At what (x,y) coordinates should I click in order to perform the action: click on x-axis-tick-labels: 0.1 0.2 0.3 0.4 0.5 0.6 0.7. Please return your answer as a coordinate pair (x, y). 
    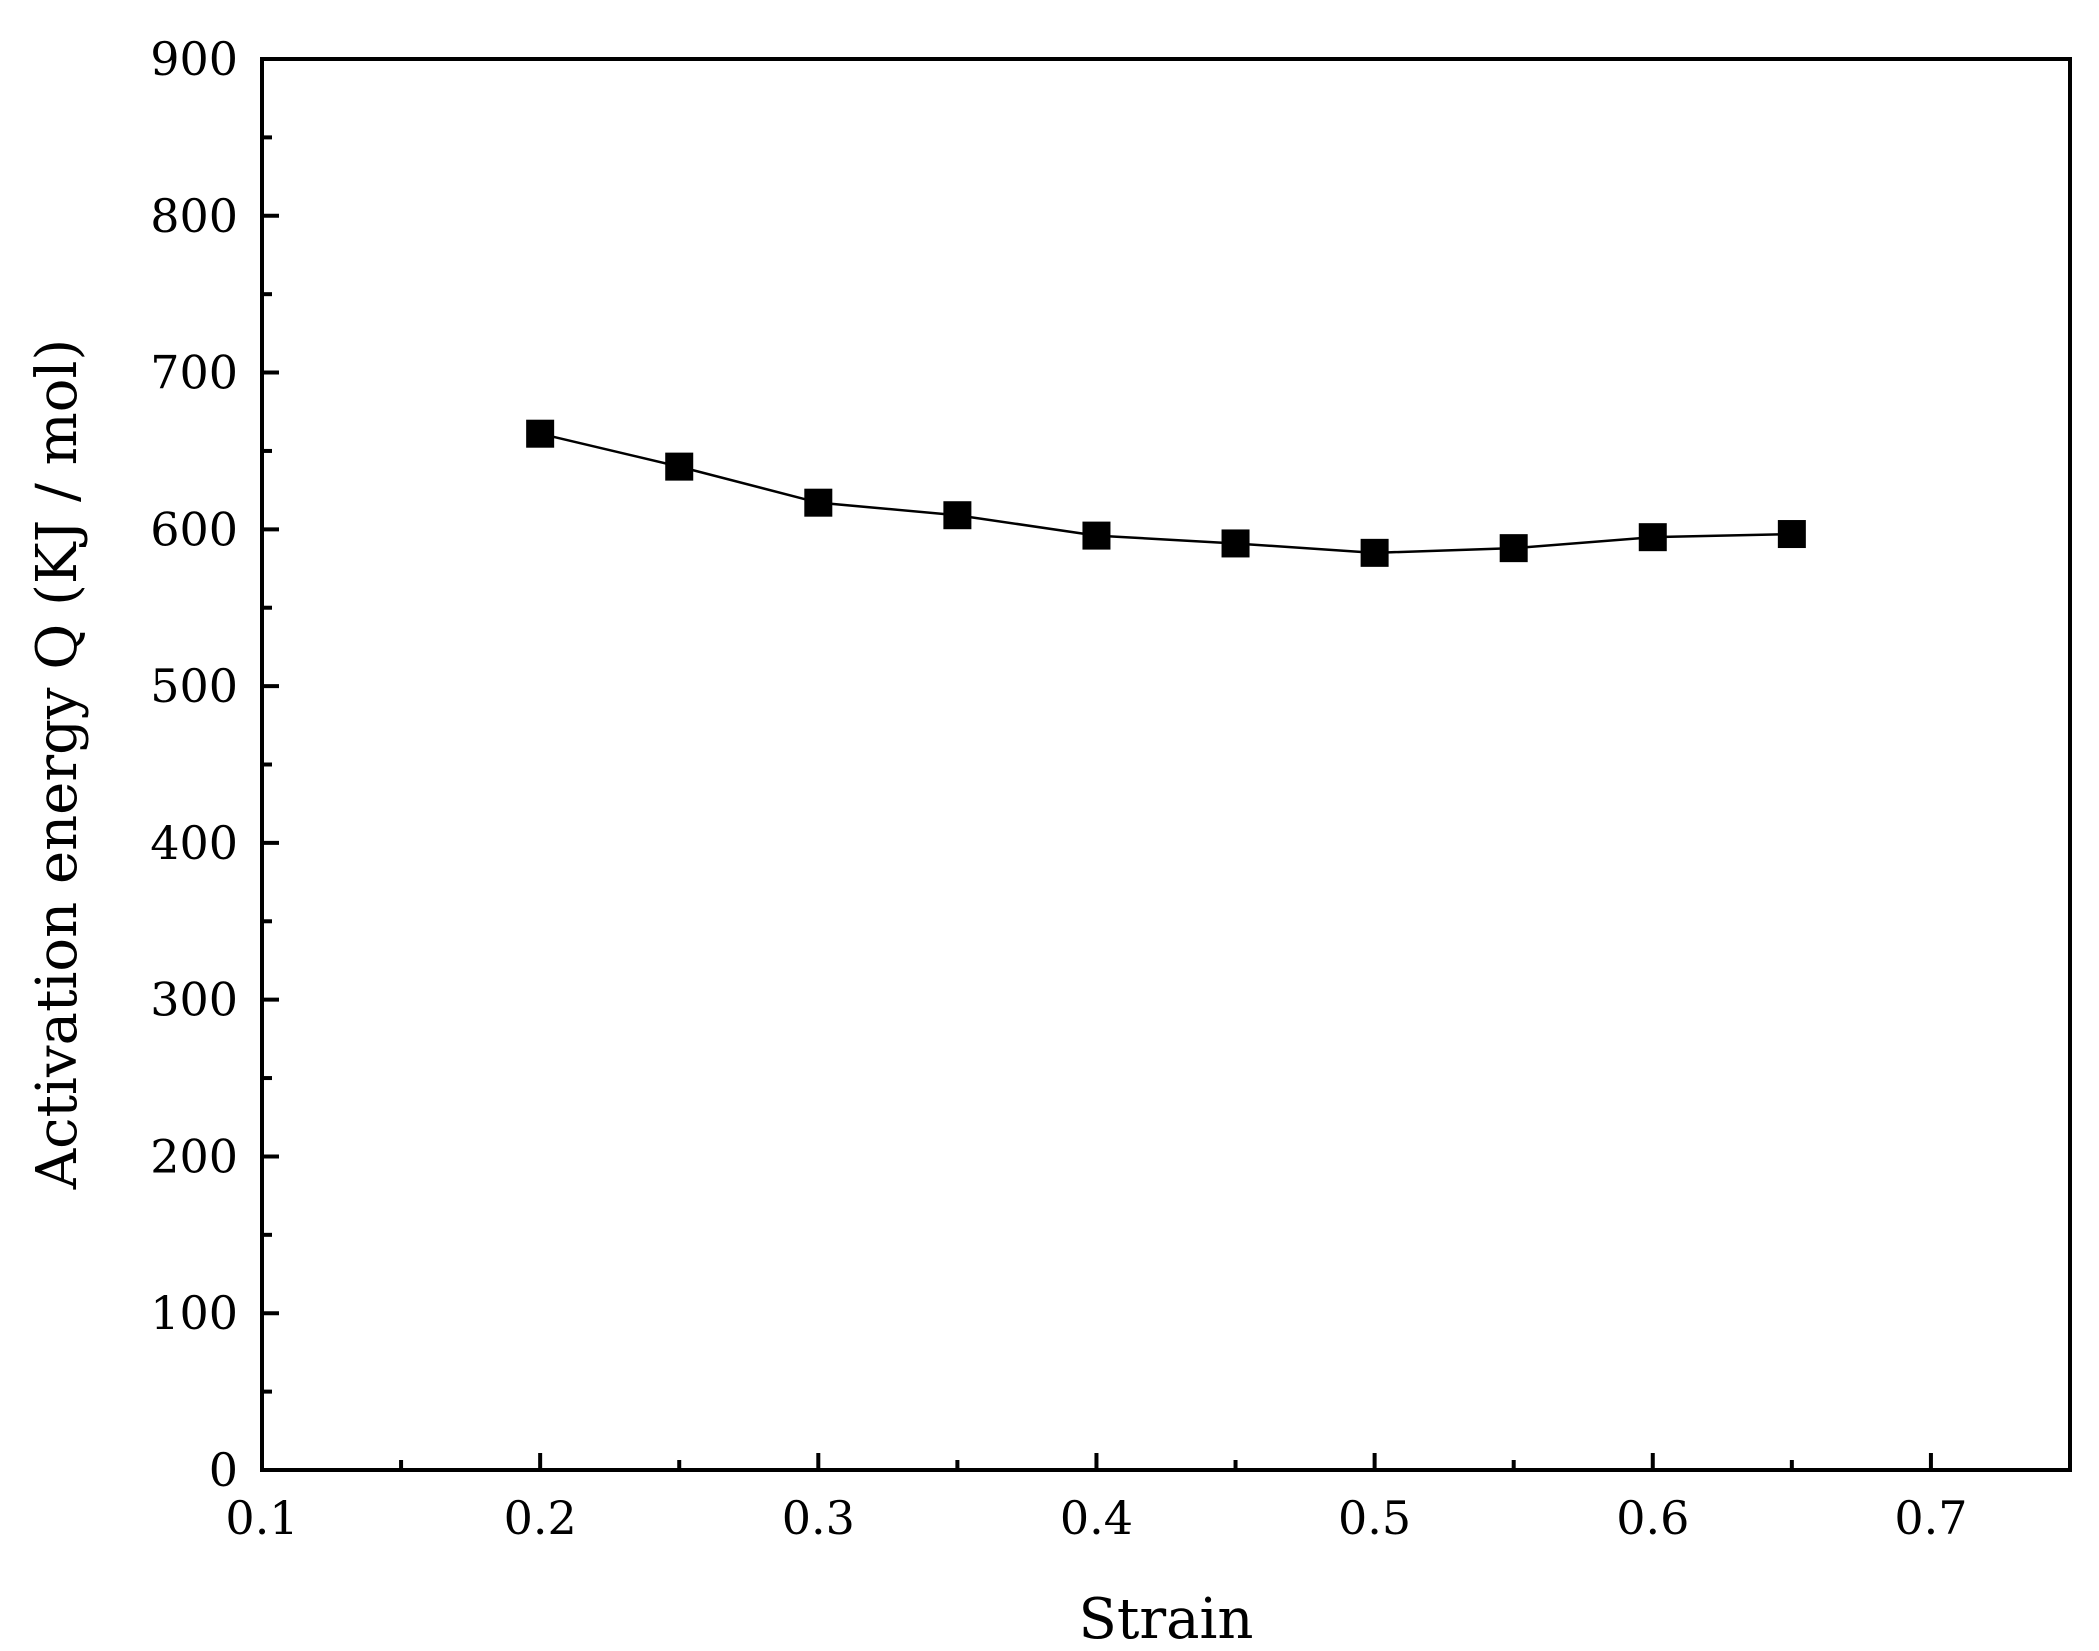
    Looking at the image, I should click on (1096, 1518).